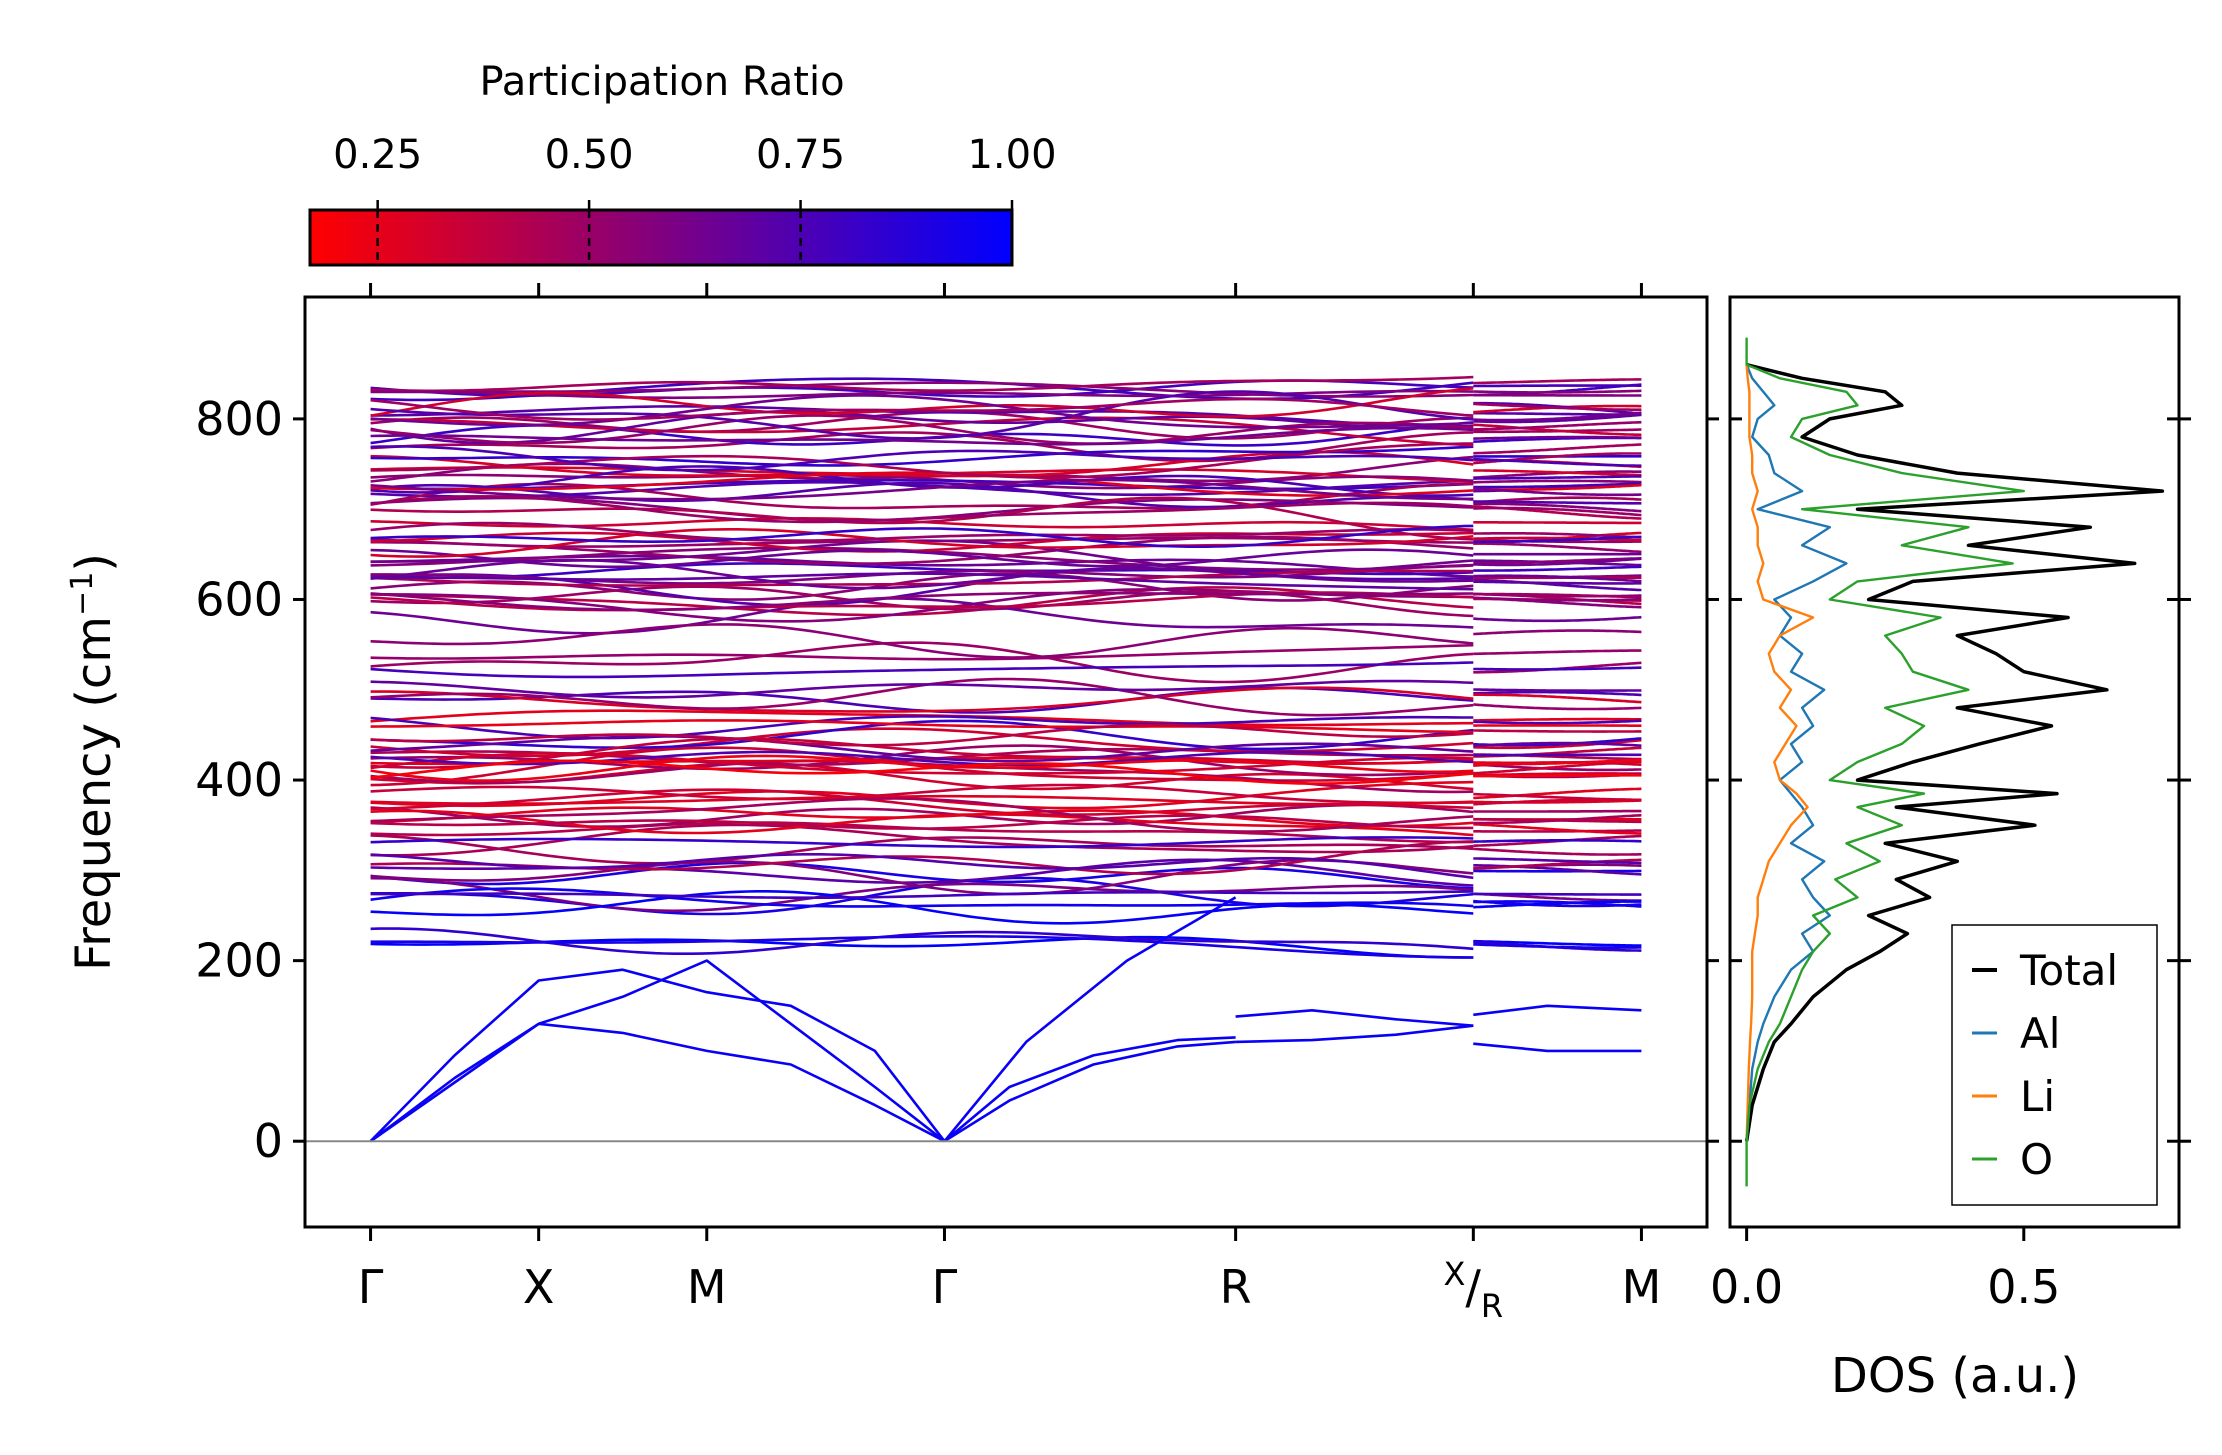 The width and height of the screenshot is (2222, 1455). I want to click on y-tick-label: 600, so click(239, 599).